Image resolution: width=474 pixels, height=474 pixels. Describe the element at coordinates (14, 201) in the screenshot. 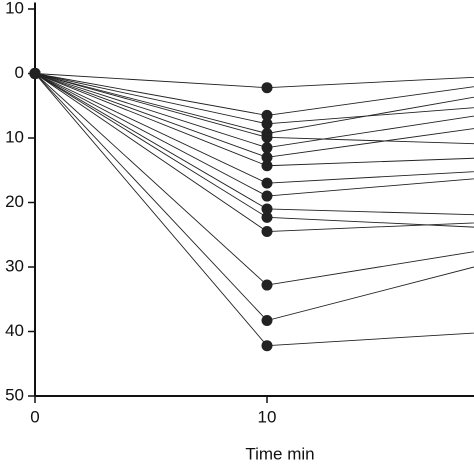

I see `y-tick-label: 20` at that location.